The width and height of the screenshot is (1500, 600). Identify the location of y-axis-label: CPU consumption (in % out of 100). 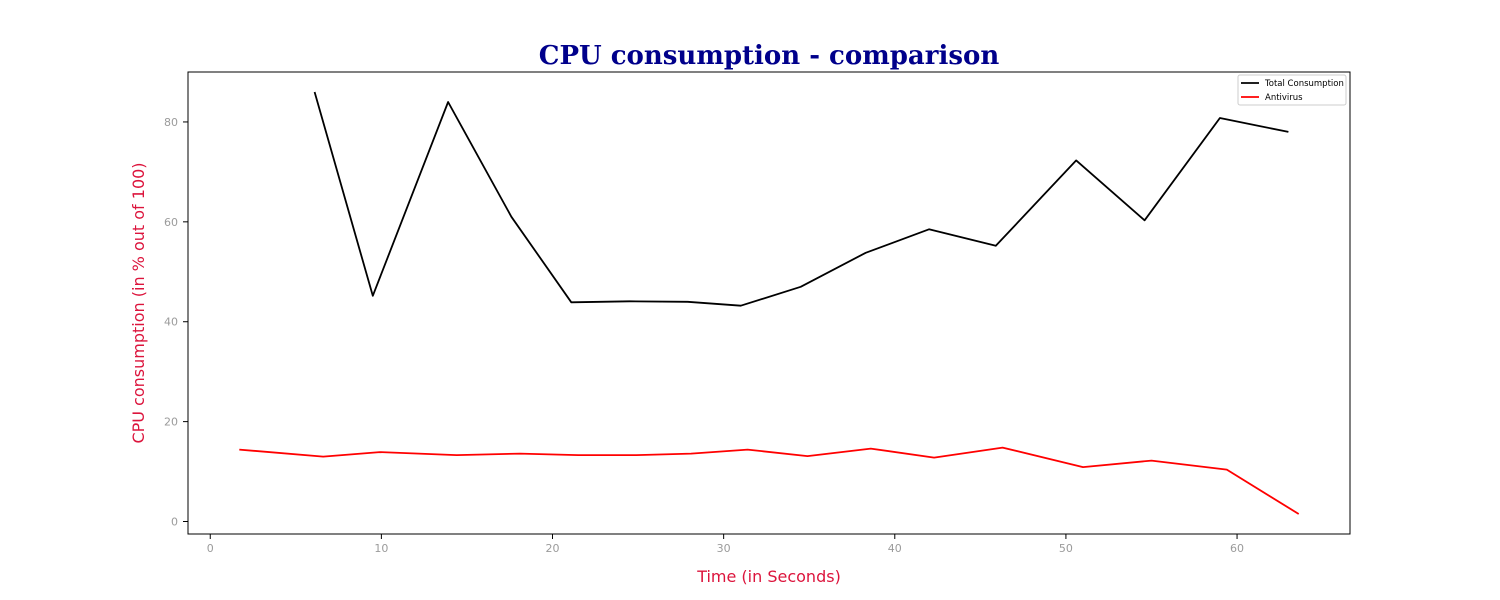
(138, 302).